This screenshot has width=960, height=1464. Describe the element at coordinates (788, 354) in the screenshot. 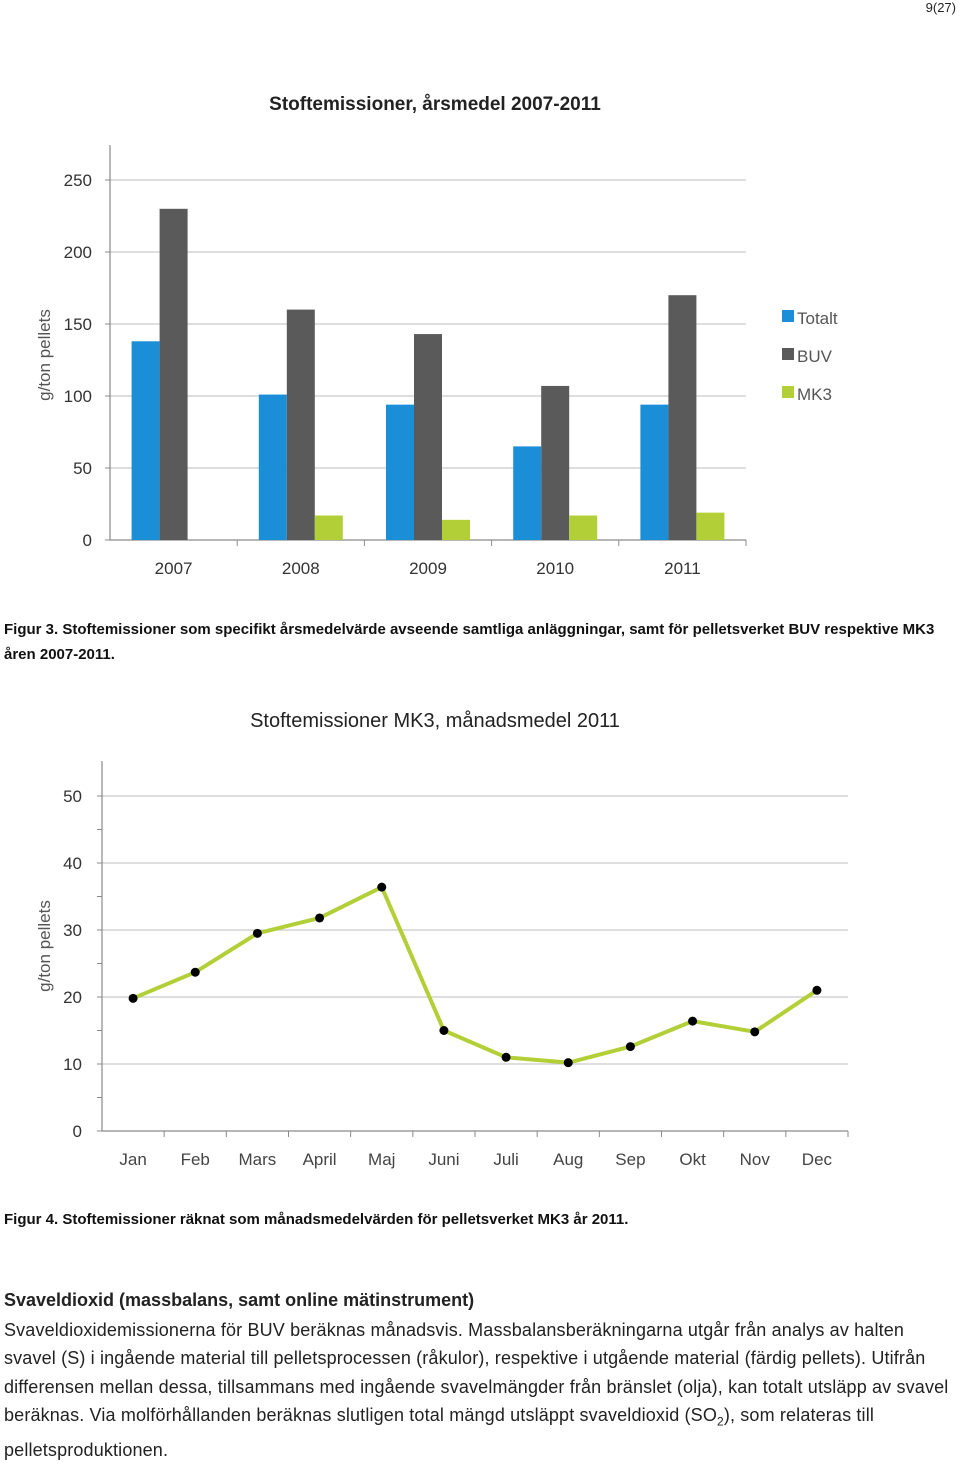

I see `legend-swatch-buv` at that location.